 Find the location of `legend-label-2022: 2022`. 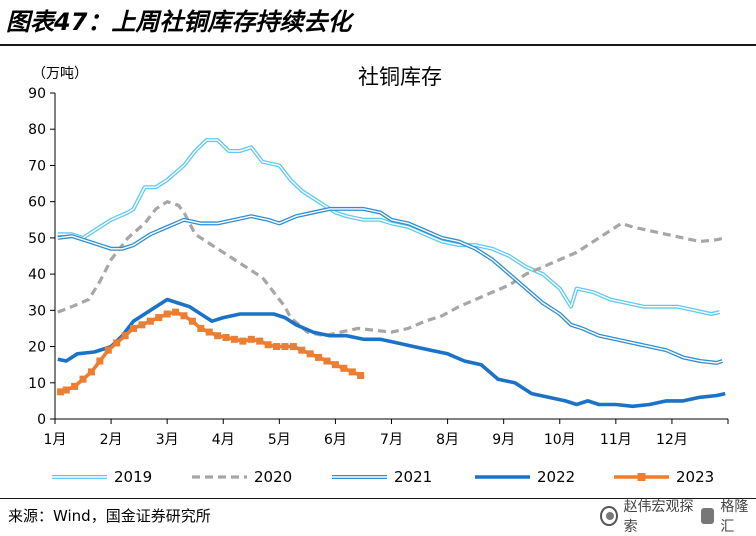

legend-label-2022: 2022 is located at coordinates (556, 477).